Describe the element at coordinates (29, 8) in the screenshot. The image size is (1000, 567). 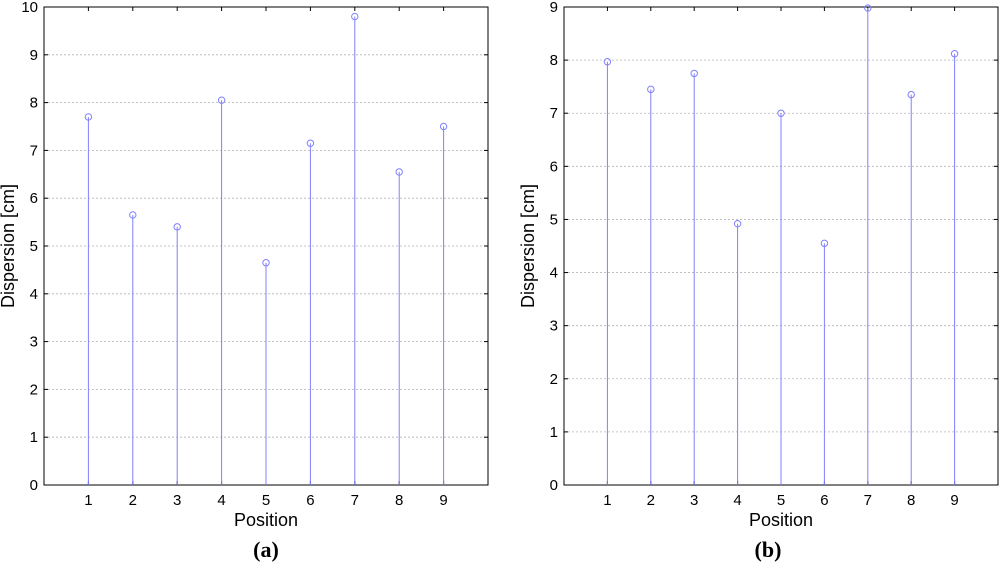
I see `y-tick-label: 10` at that location.